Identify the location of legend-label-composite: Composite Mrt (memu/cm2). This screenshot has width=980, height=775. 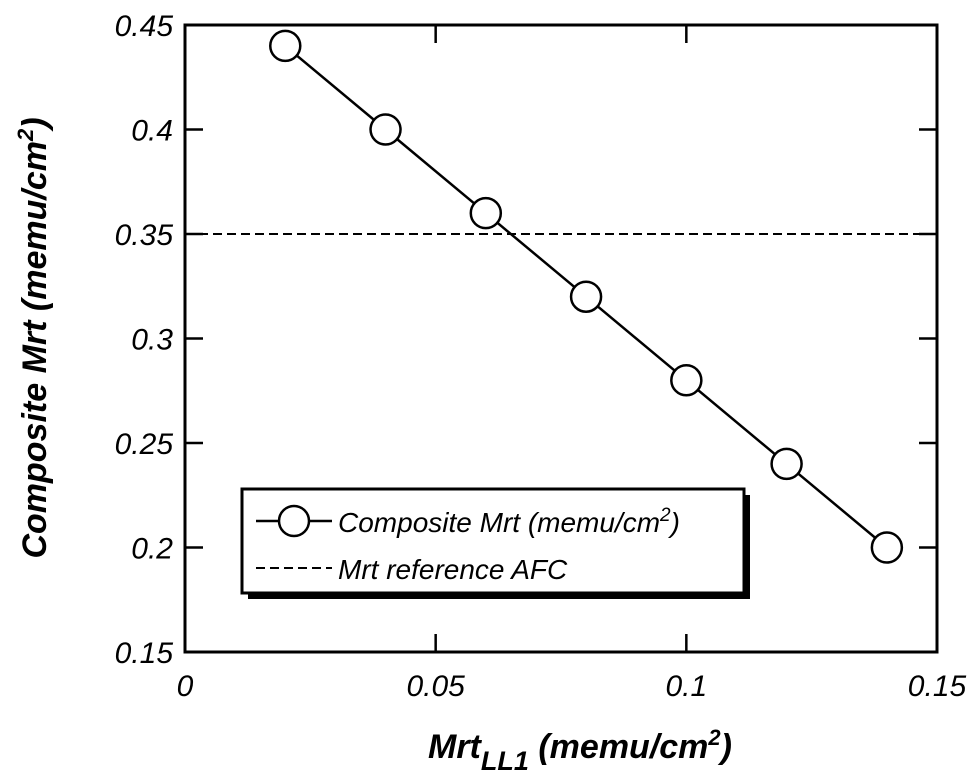
(509, 521).